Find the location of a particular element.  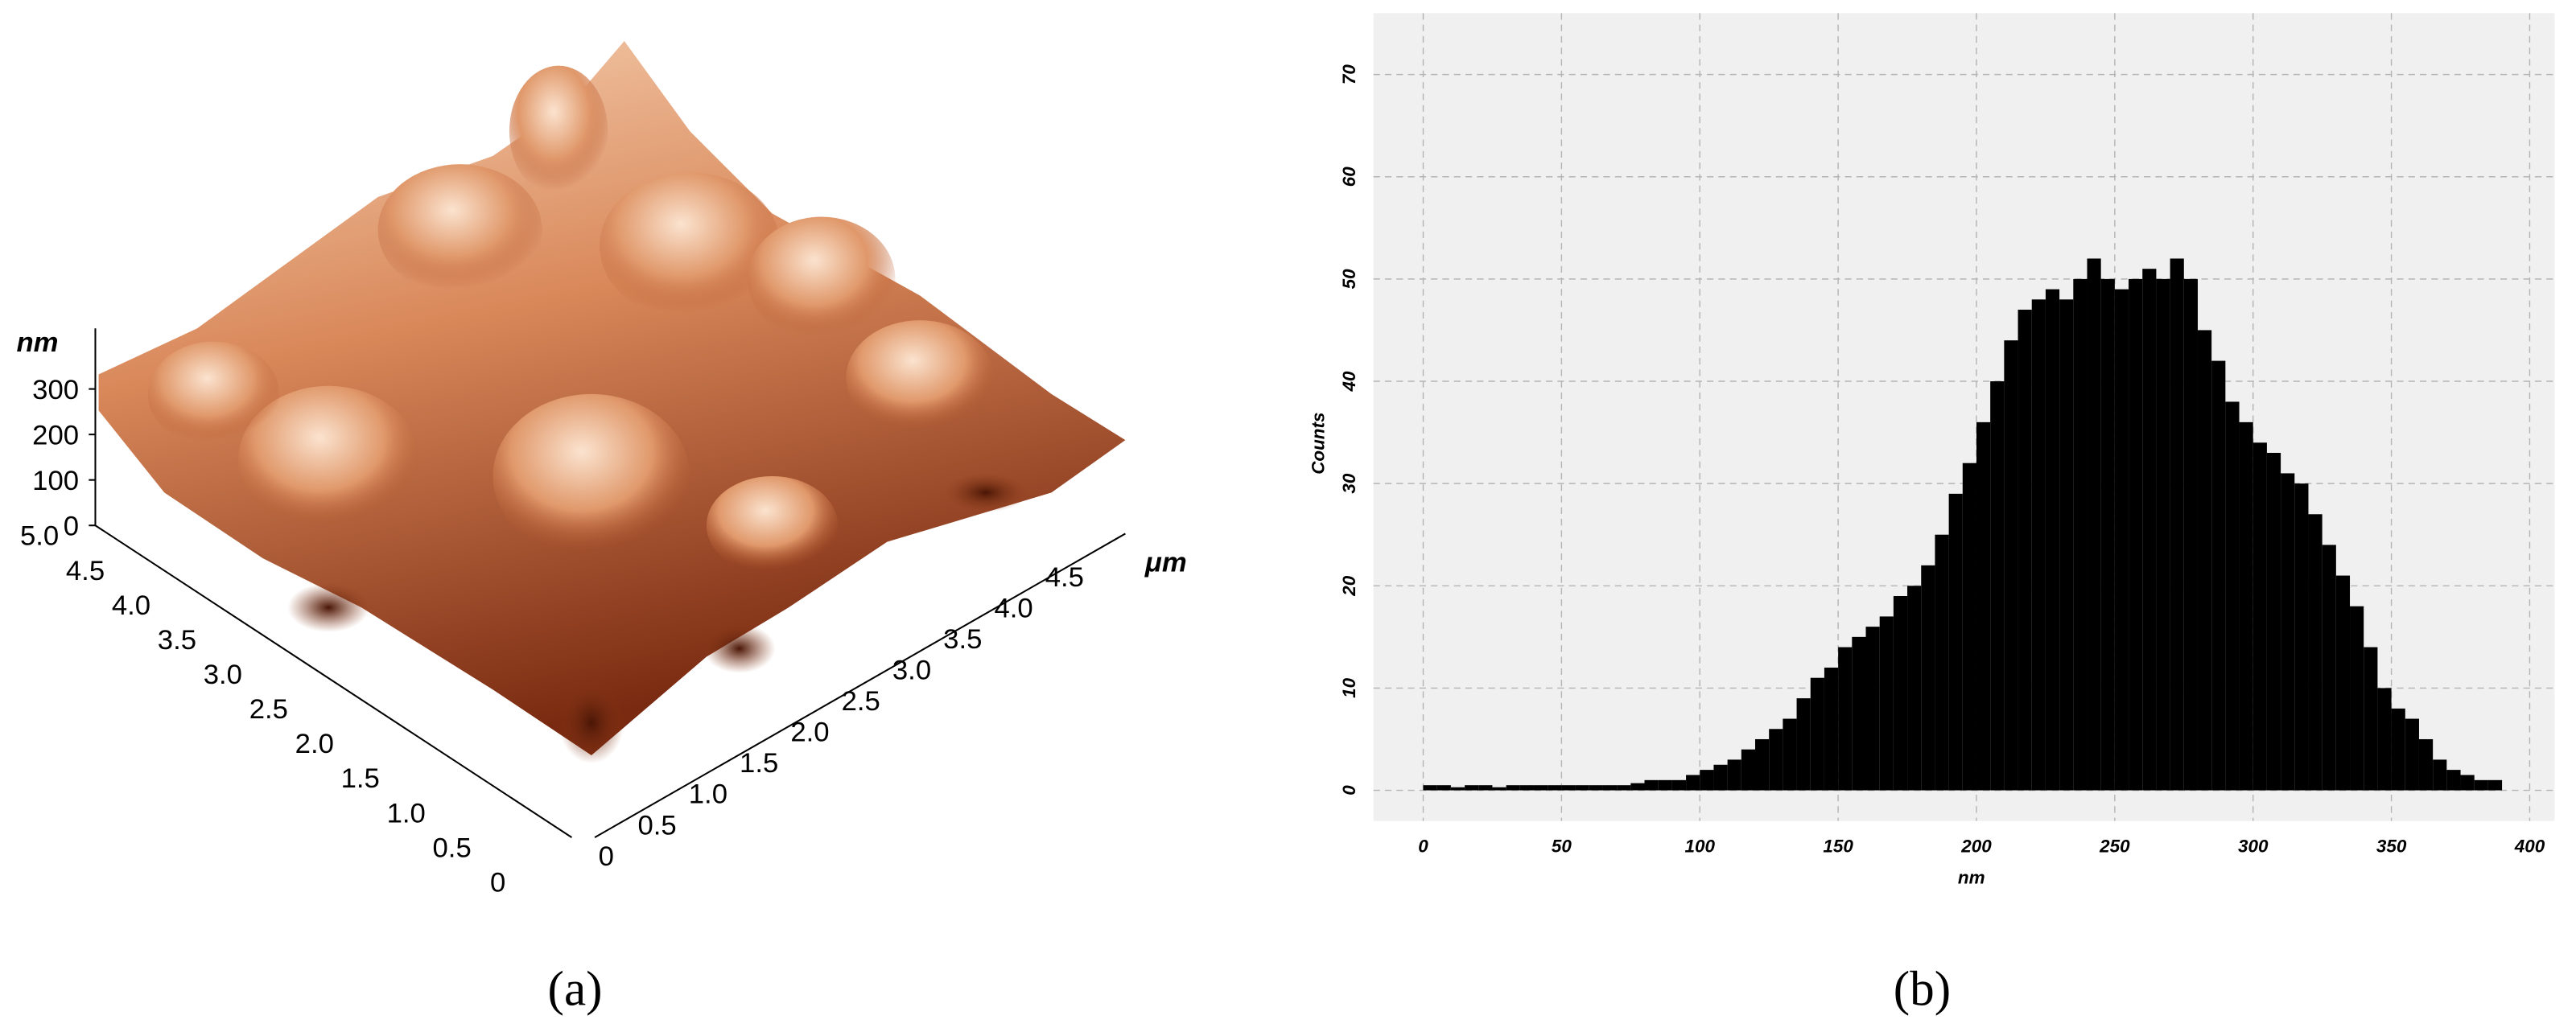

x-axis is located at coordinates (860, 685).